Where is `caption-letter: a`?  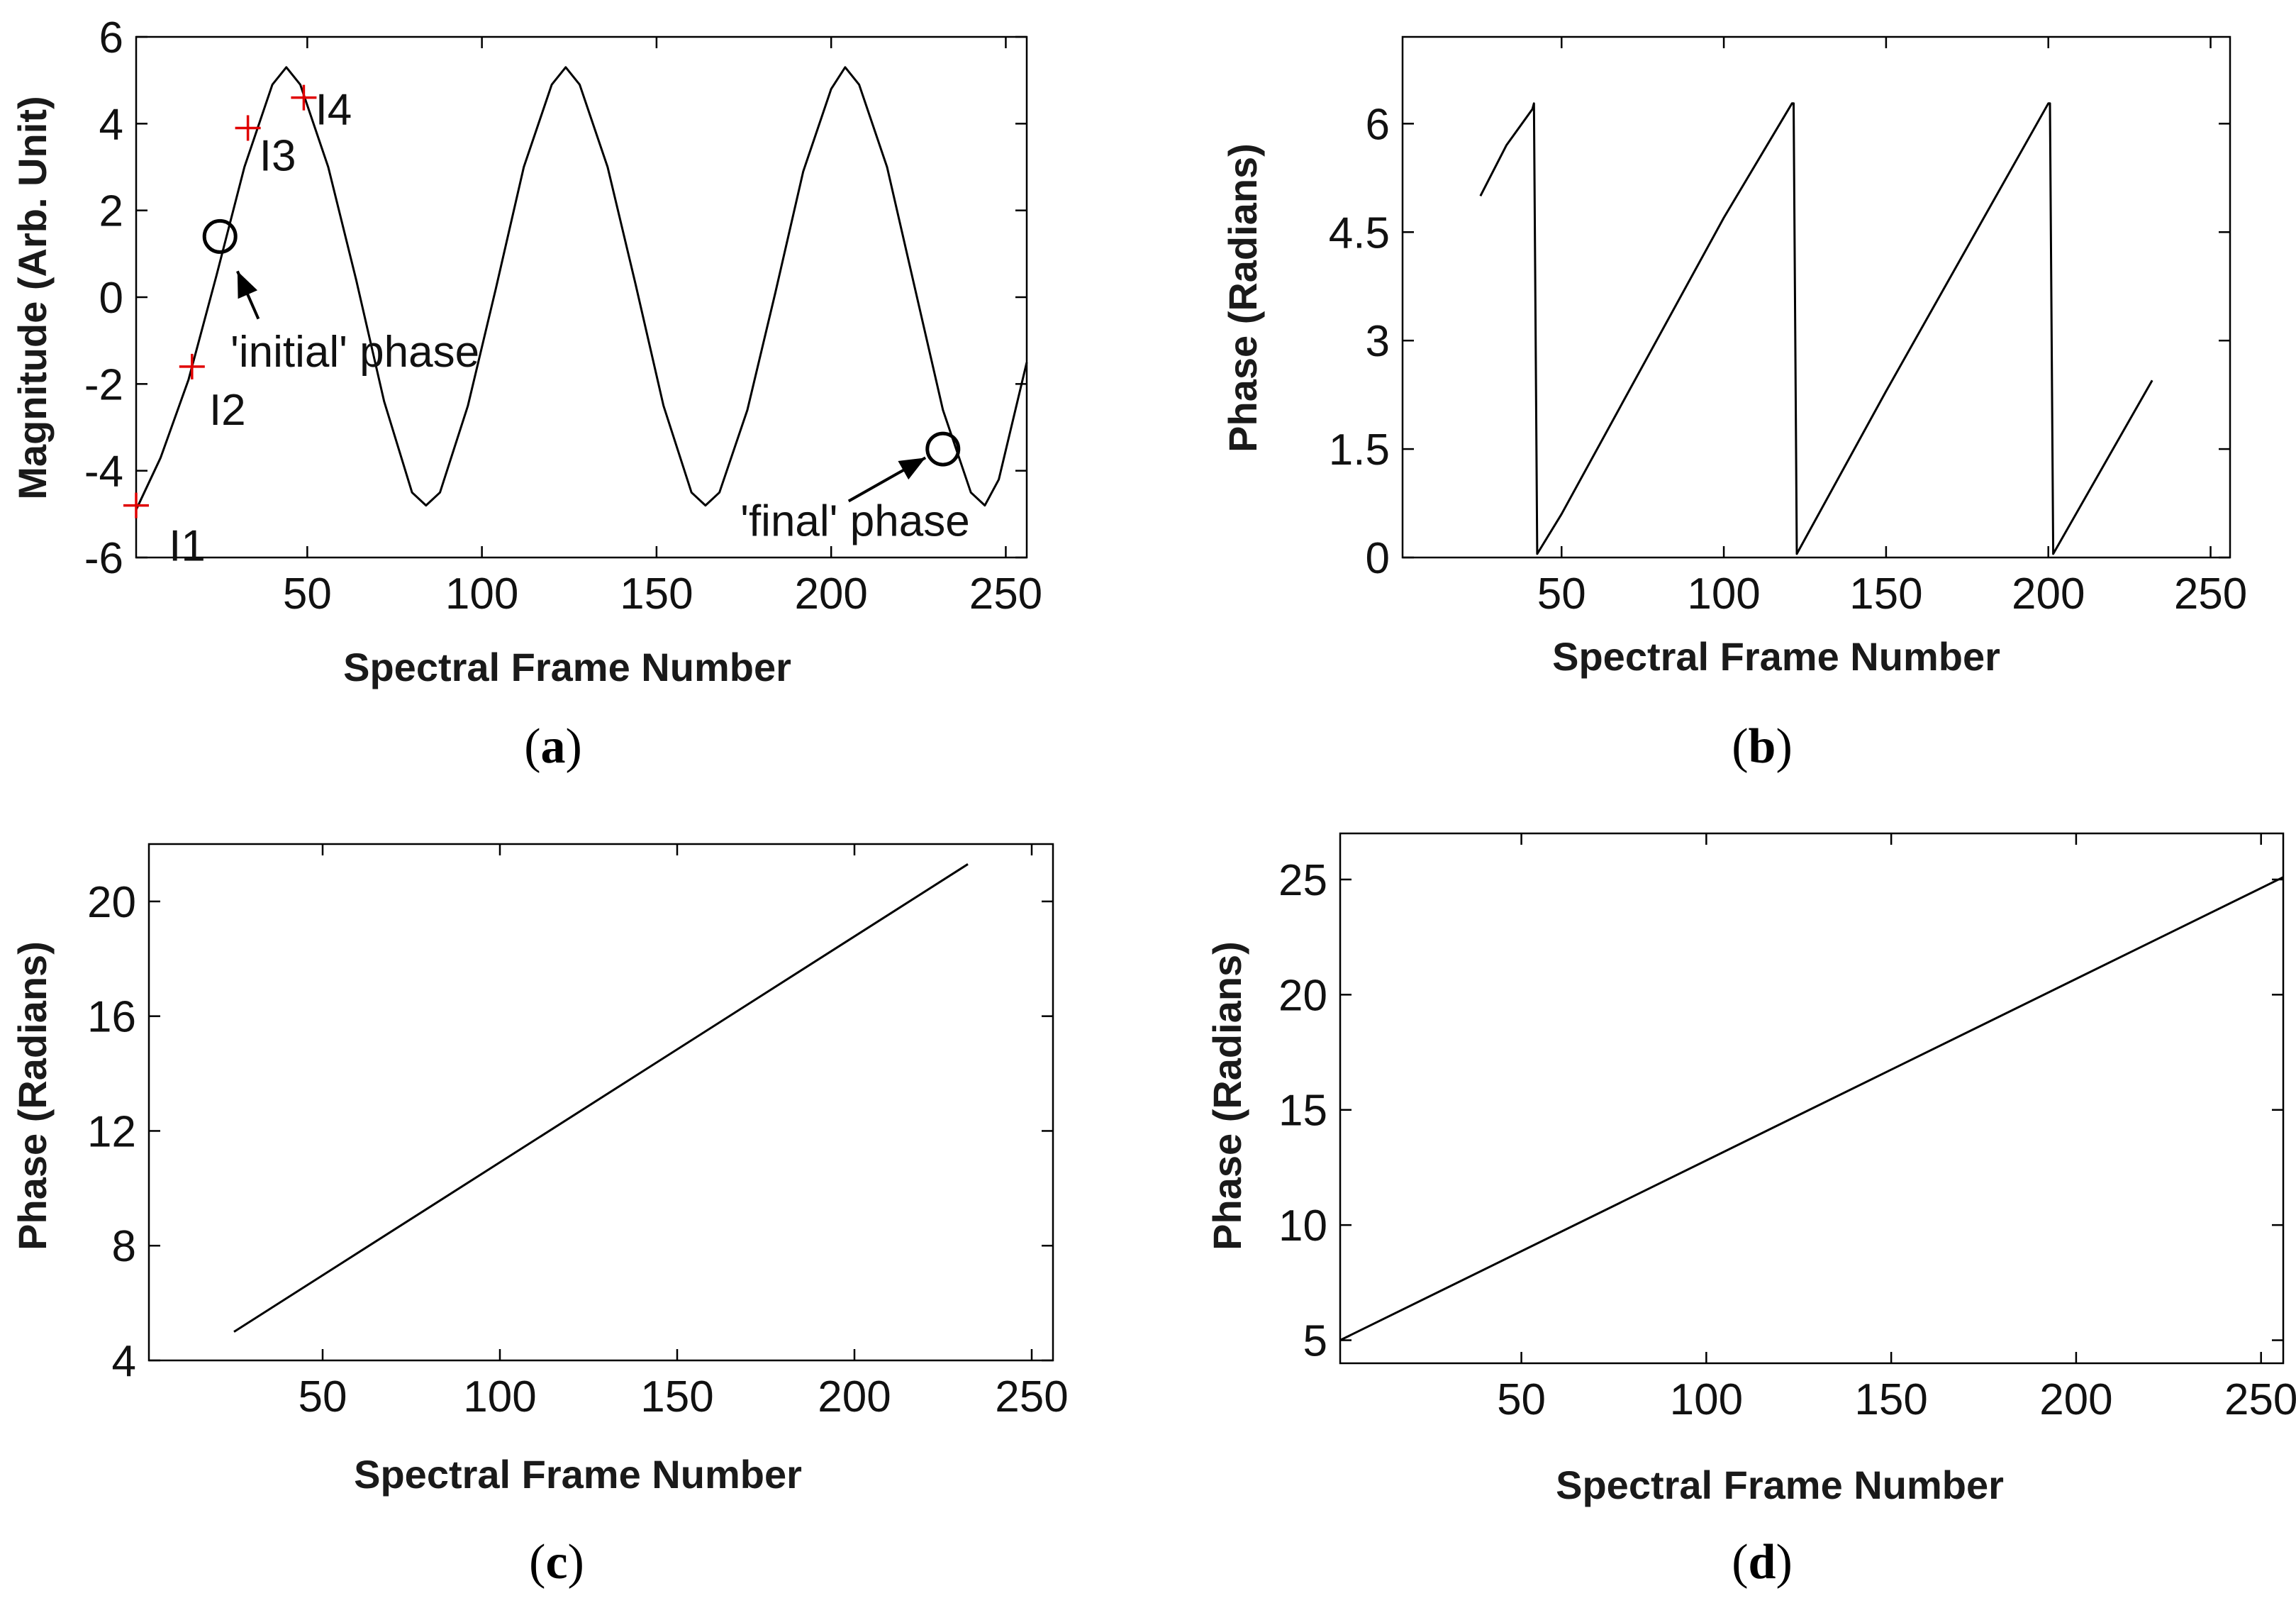 caption-letter: a is located at coordinates (553, 746).